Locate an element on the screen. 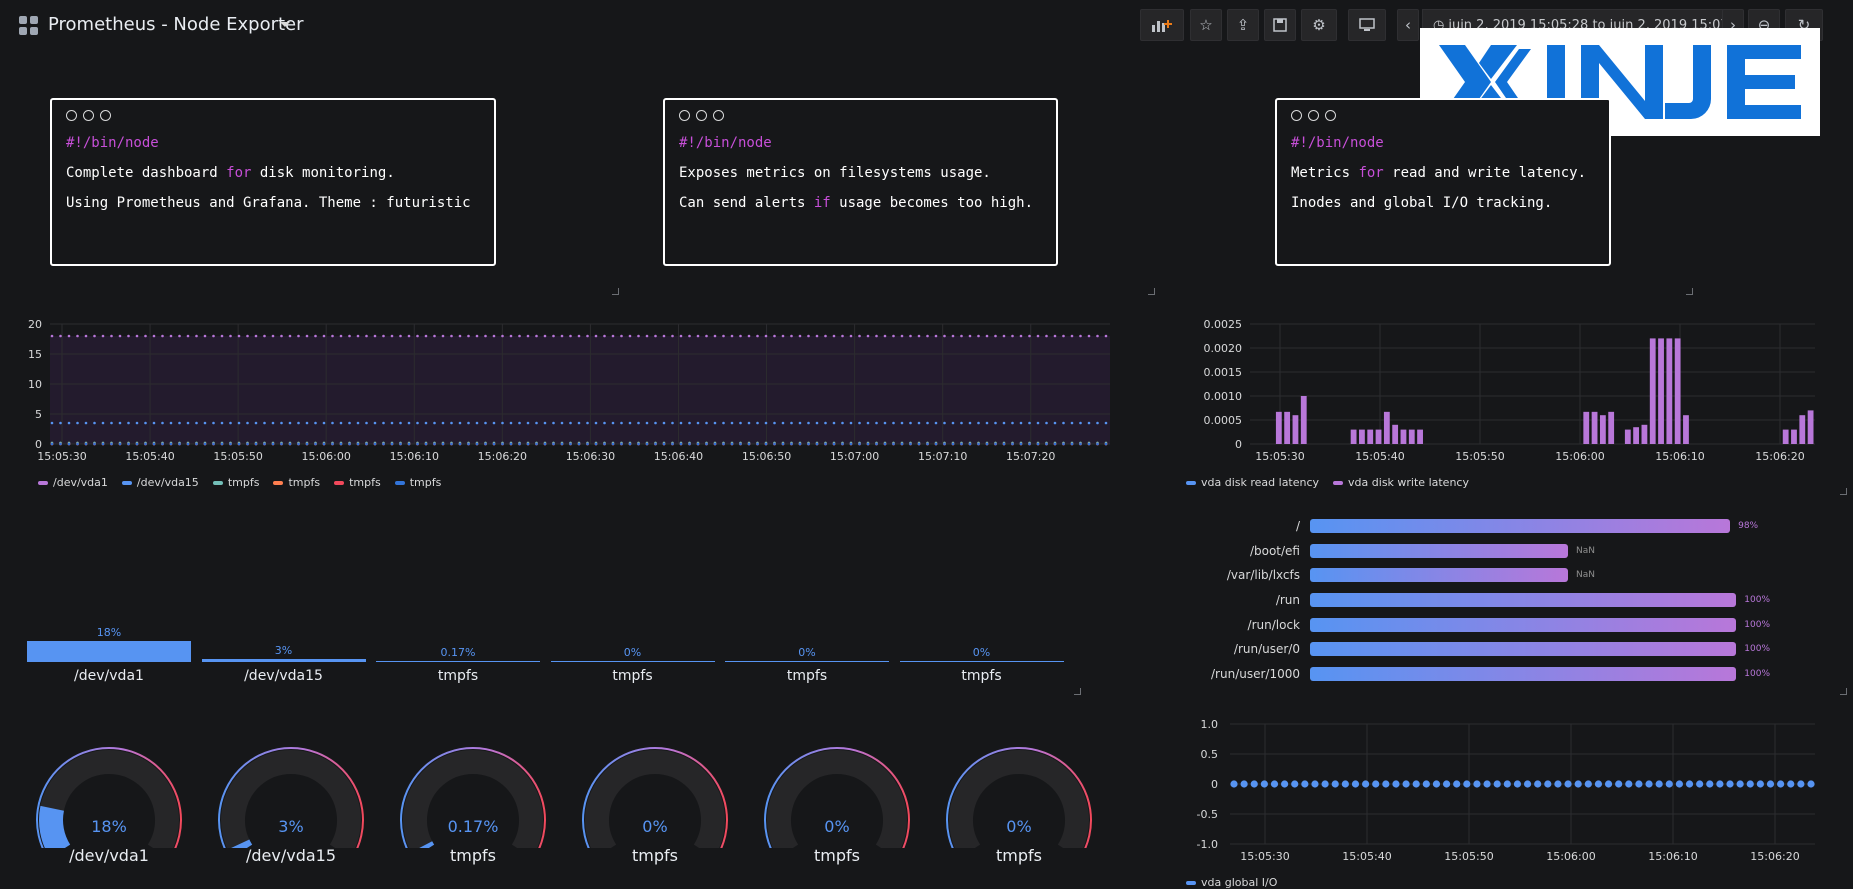  add-panel-button is located at coordinates (1162, 25).